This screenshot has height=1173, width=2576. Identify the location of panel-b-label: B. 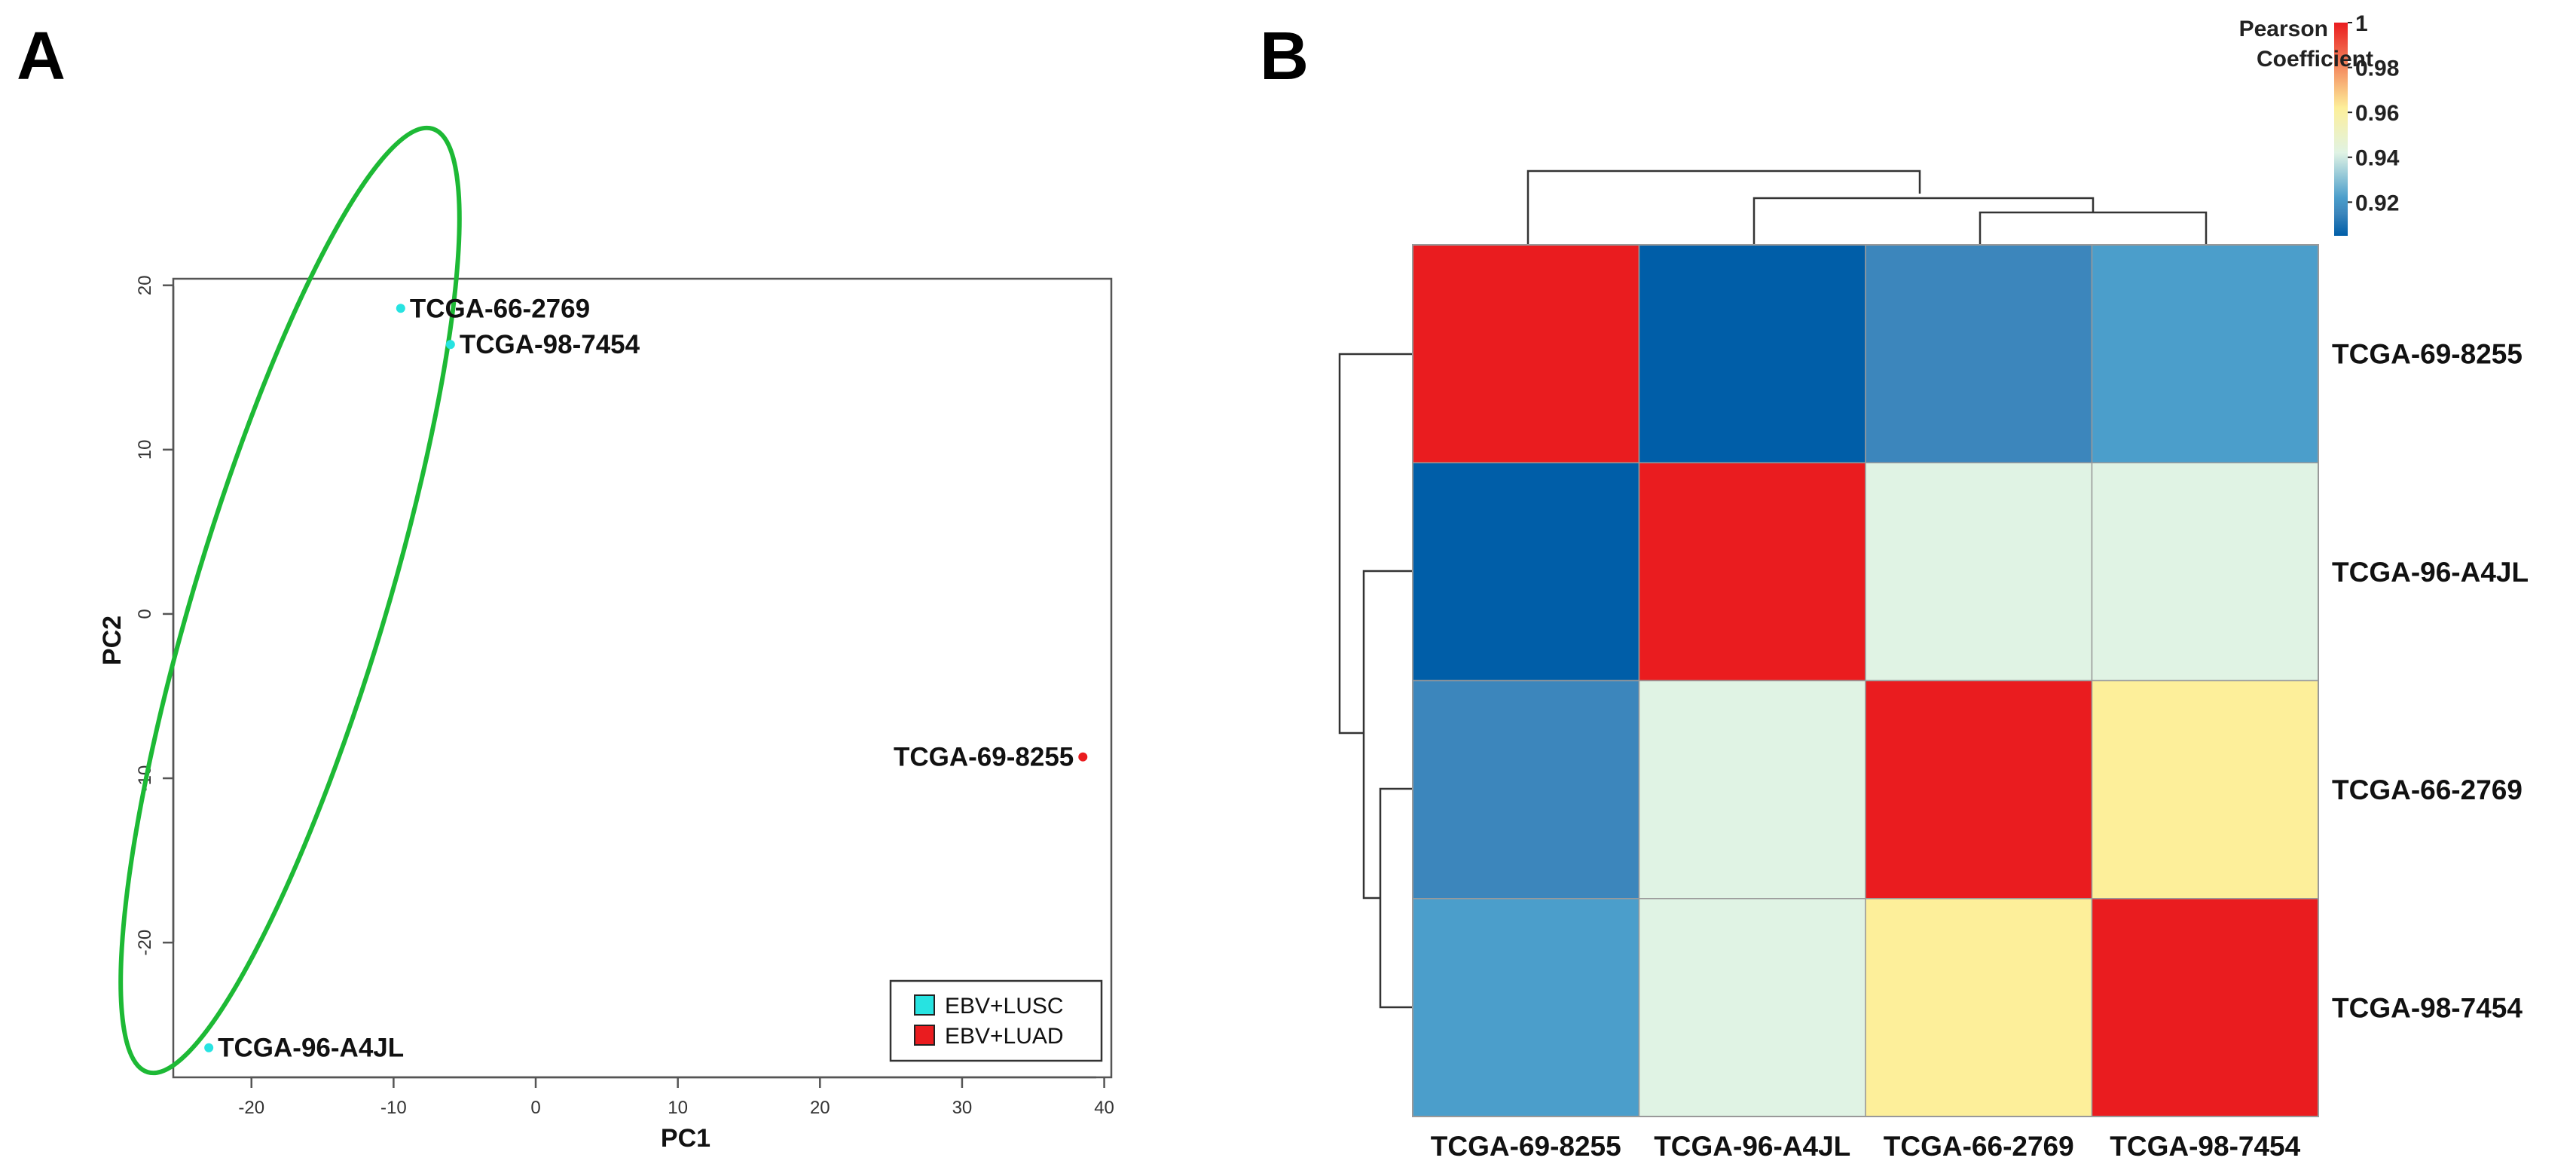
(1284, 56).